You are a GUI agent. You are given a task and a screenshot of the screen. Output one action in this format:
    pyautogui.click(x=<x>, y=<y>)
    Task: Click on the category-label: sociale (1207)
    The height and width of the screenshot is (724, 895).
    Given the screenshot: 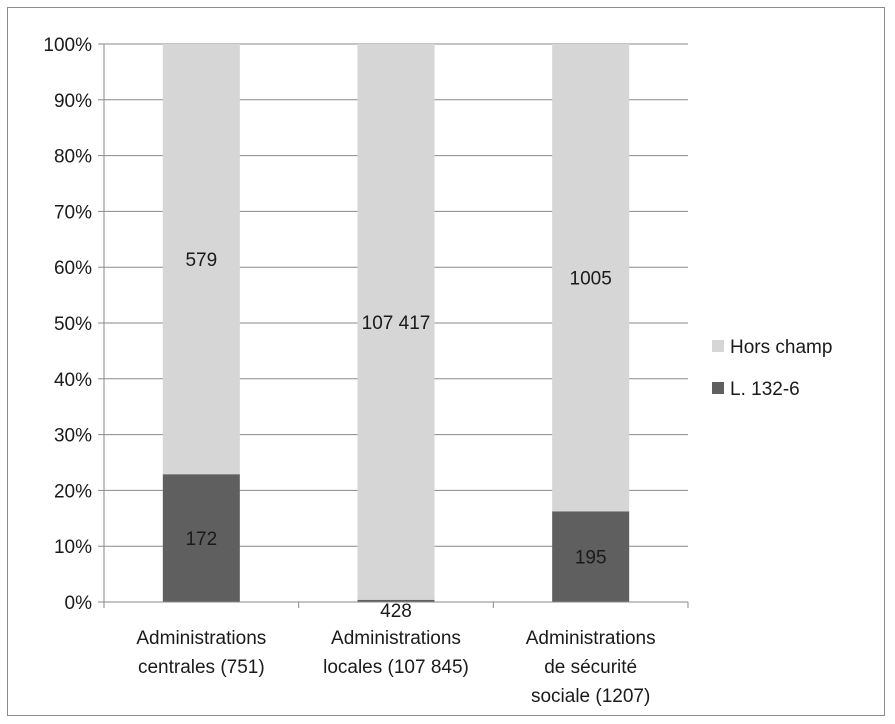 What is the action you would take?
    pyautogui.click(x=590, y=696)
    